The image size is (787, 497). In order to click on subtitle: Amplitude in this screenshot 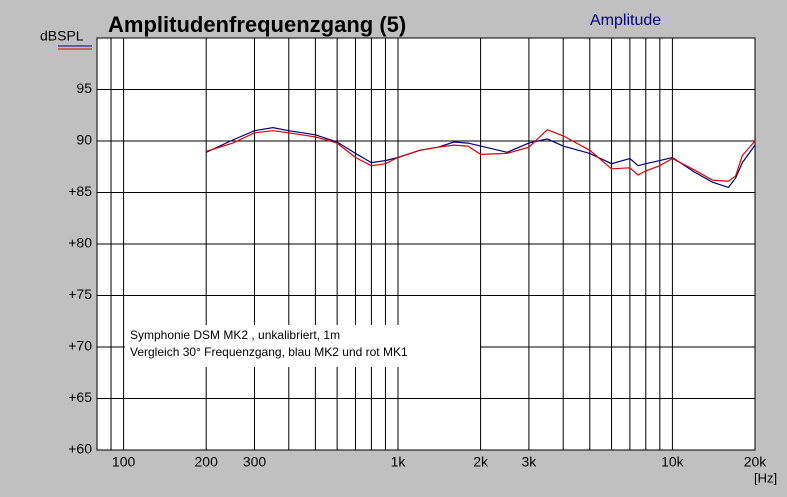, I will do `click(625, 20)`.